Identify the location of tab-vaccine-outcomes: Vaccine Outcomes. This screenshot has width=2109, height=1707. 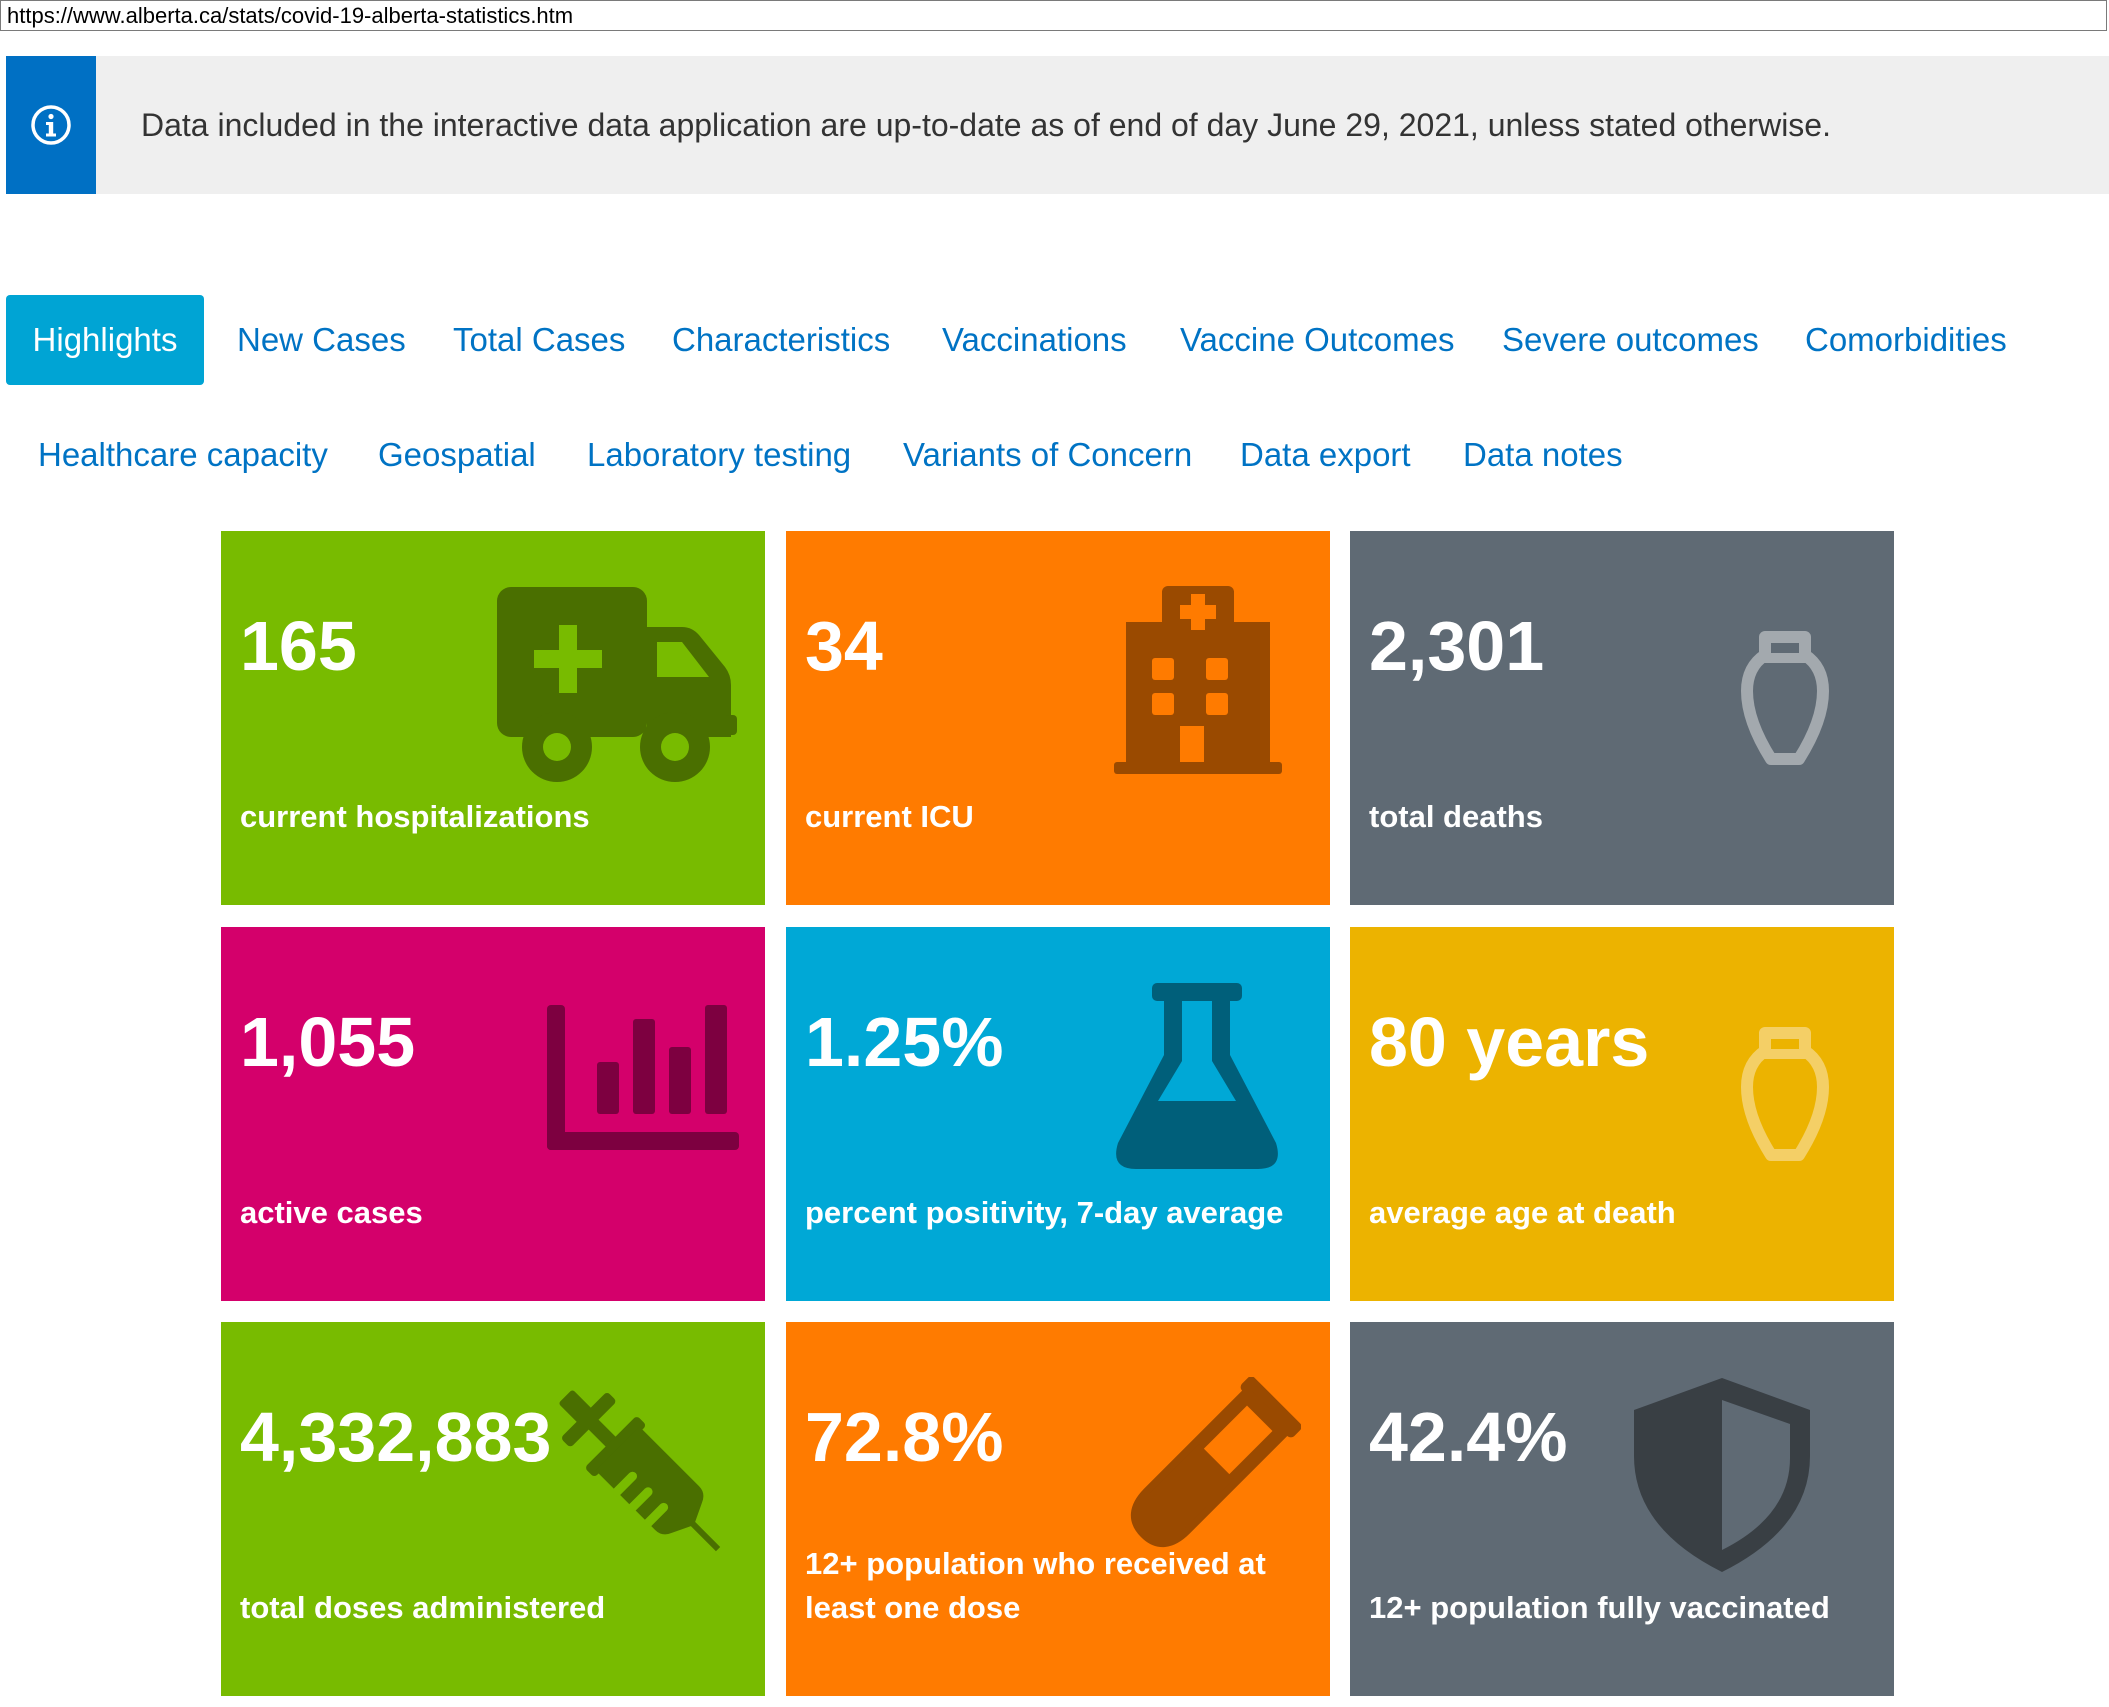
(1317, 339).